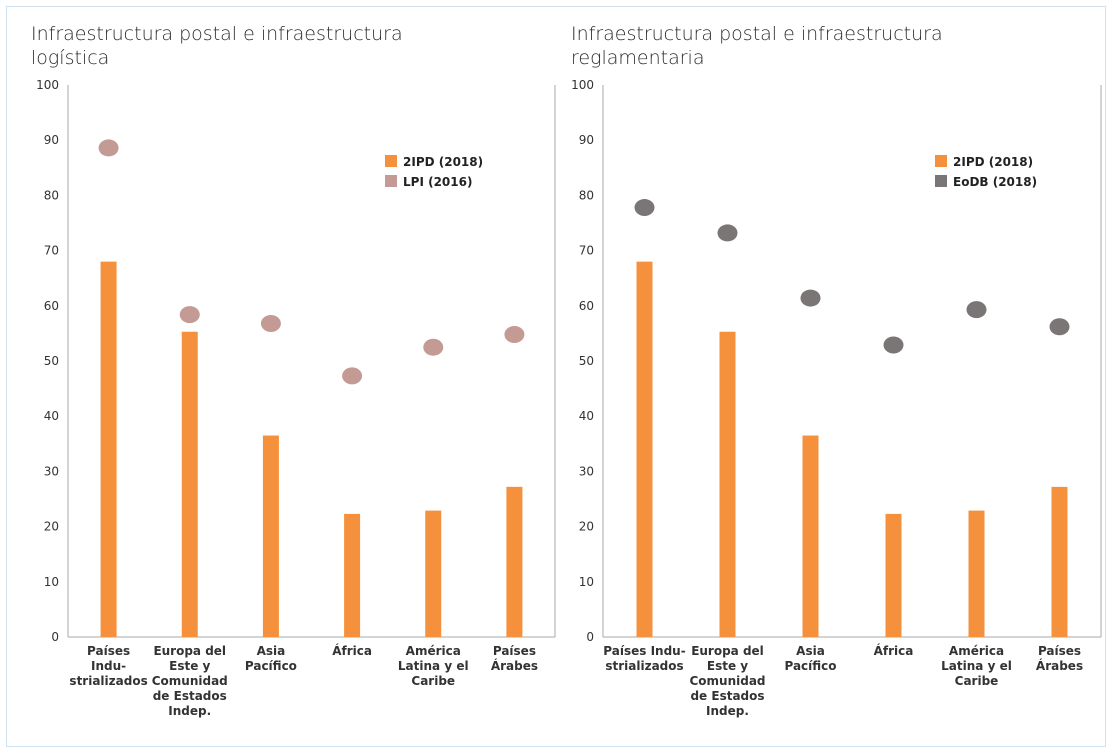 The image size is (1112, 753). Describe the element at coordinates (644, 651) in the screenshot. I see `x-category-label-line: Países Indu-` at that location.